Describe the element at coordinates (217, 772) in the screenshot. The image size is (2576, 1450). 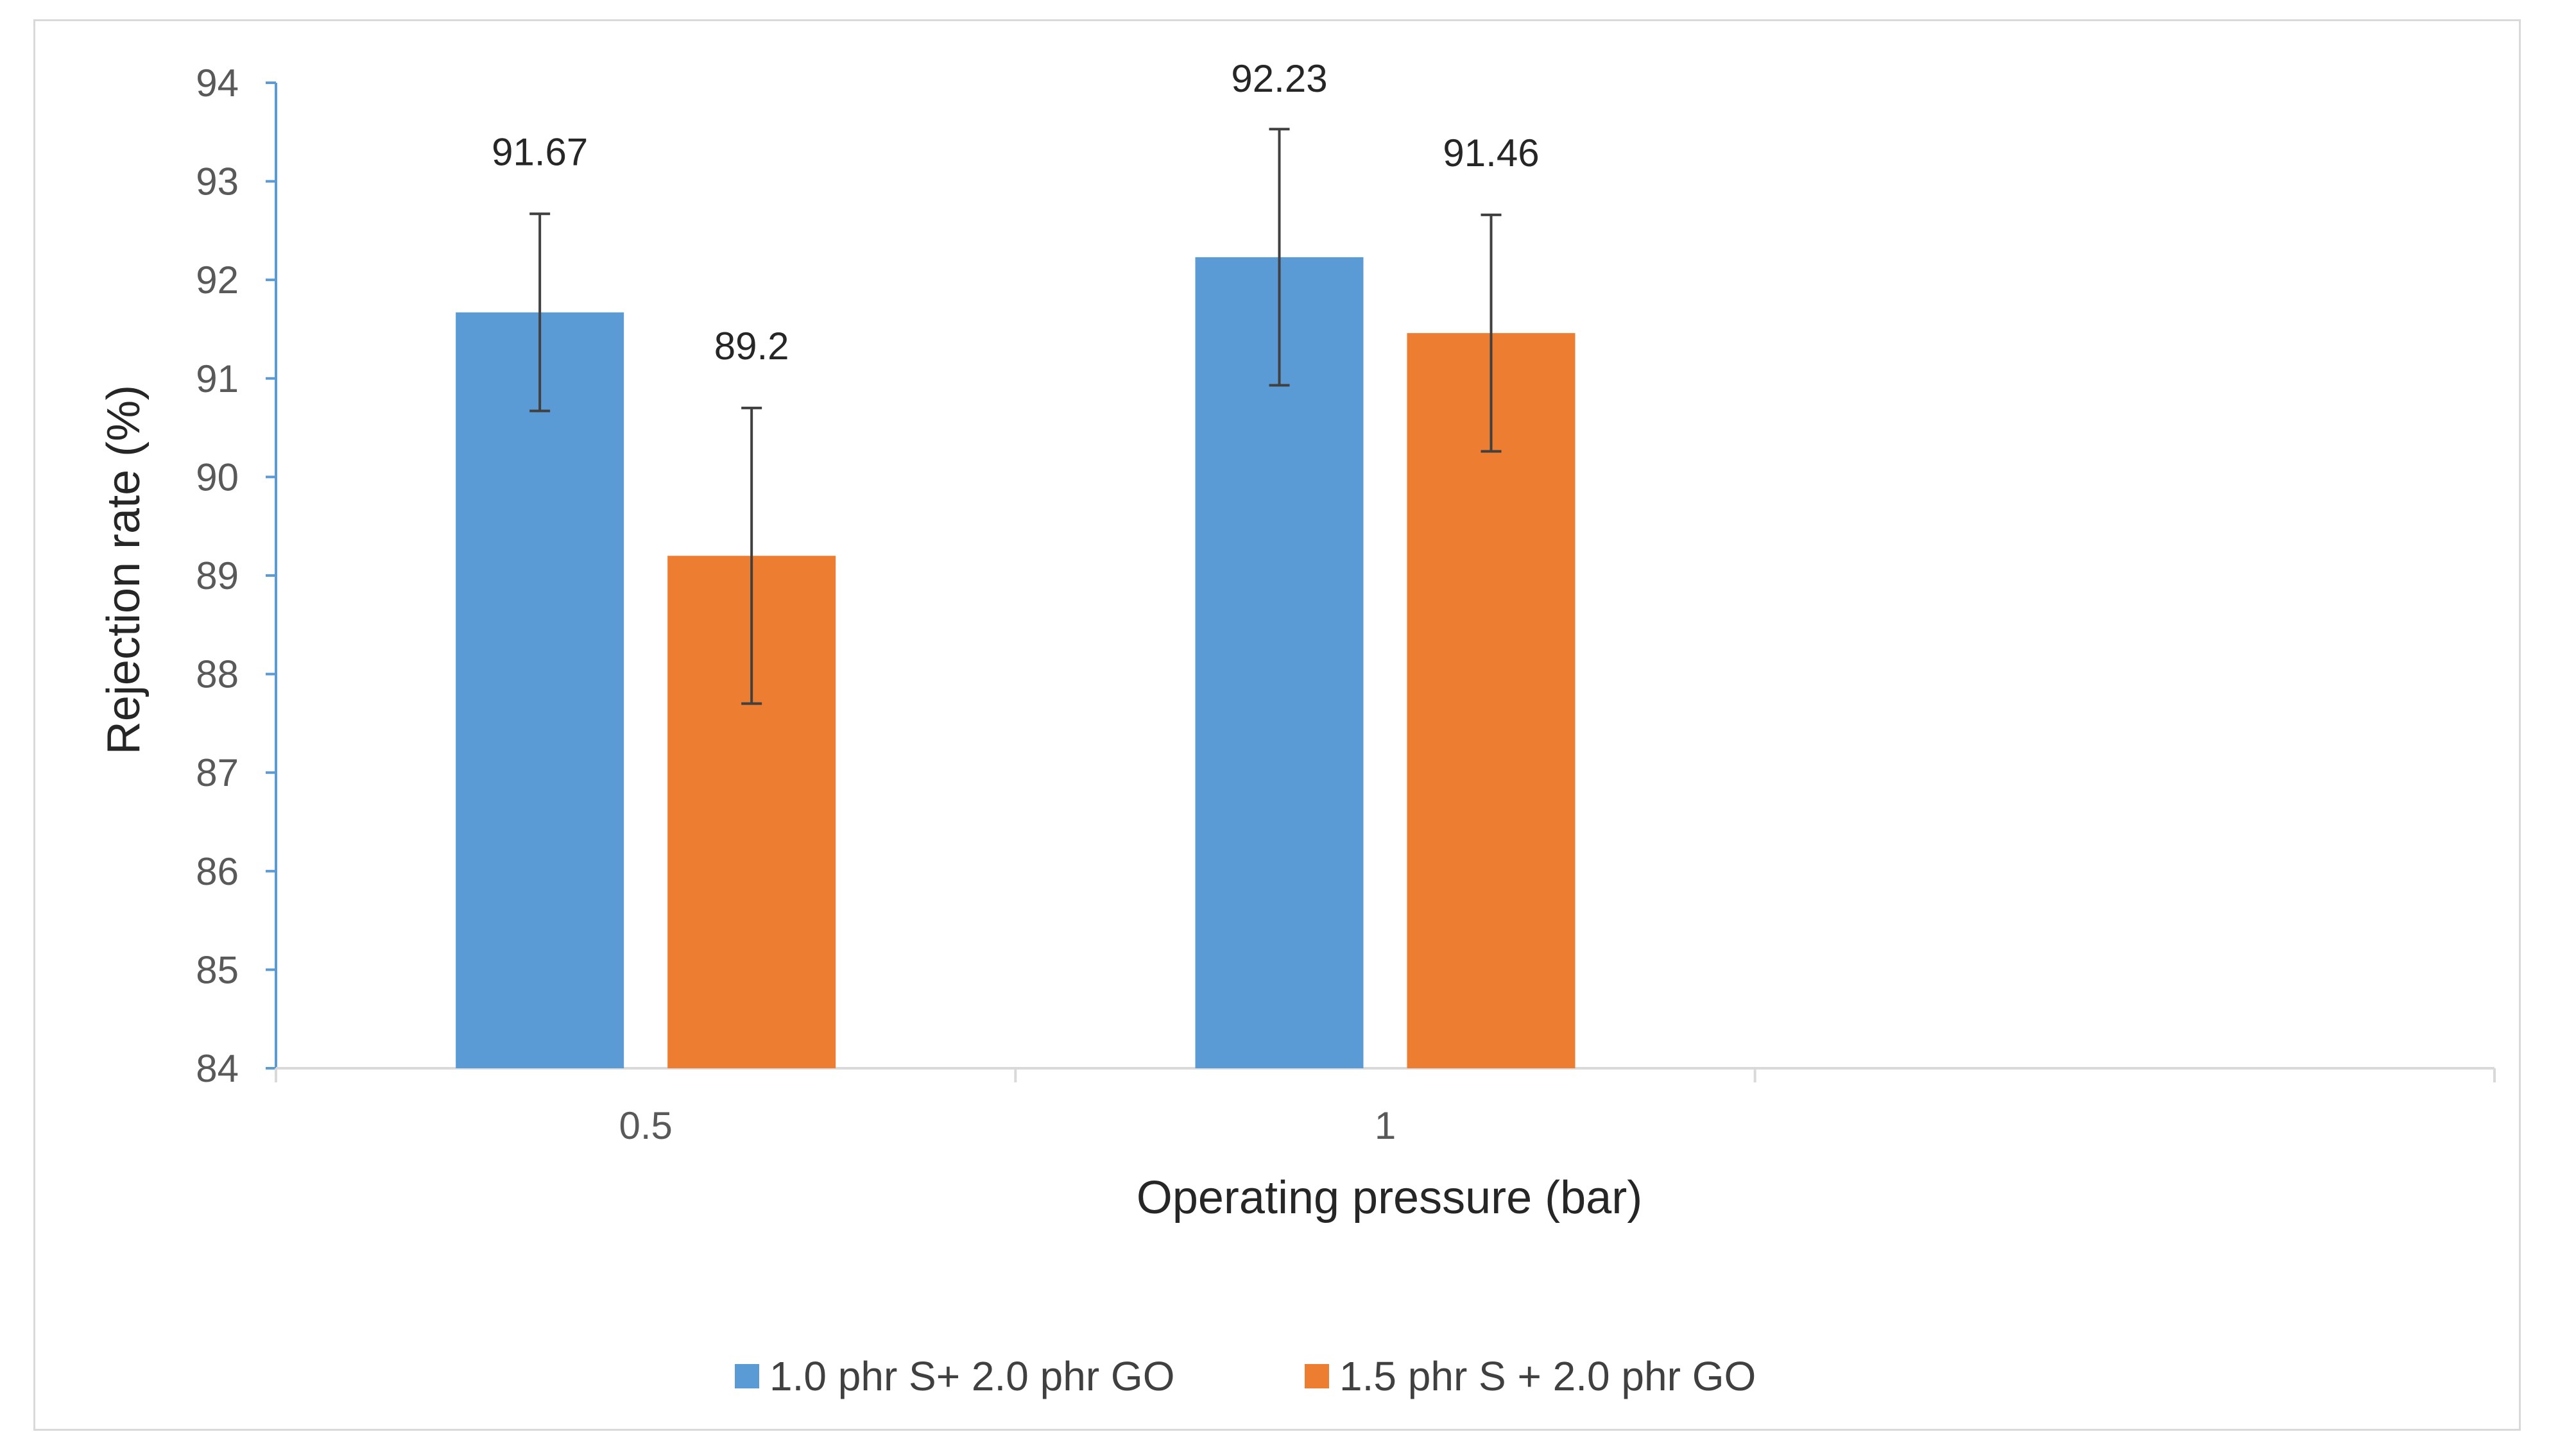
I see `y-tick-label: 87` at that location.